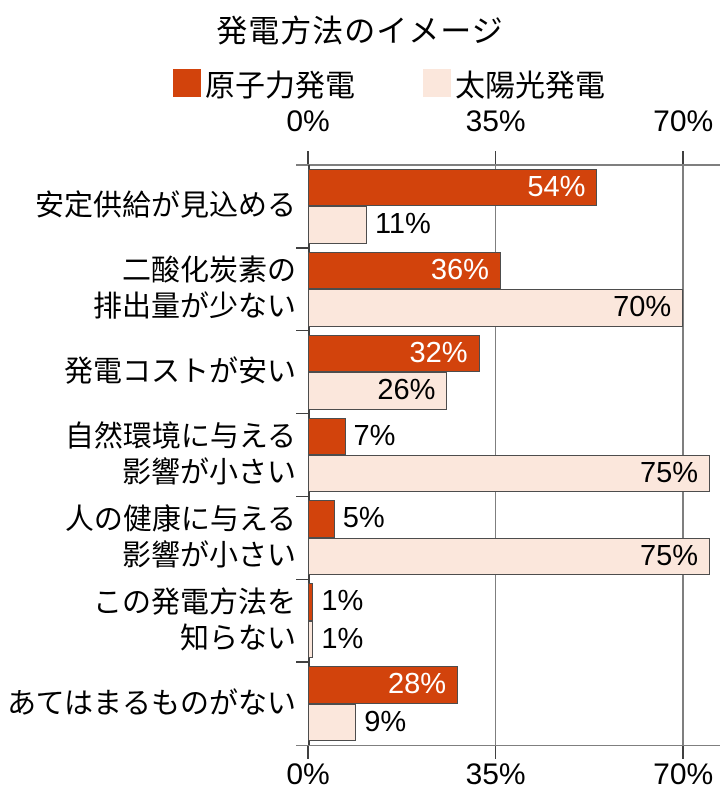 Image resolution: width=720 pixels, height=799 pixels. I want to click on legend-label-nuclear: 原子力発電, so click(280, 86).